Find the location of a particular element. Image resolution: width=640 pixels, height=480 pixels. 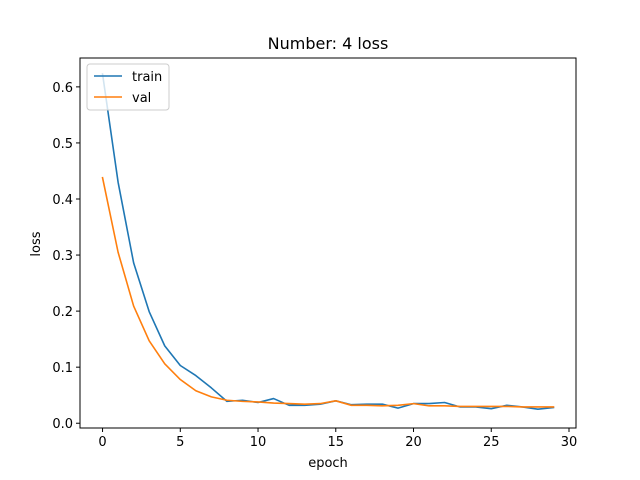

y-tick-label: 0.0 is located at coordinates (62, 424).